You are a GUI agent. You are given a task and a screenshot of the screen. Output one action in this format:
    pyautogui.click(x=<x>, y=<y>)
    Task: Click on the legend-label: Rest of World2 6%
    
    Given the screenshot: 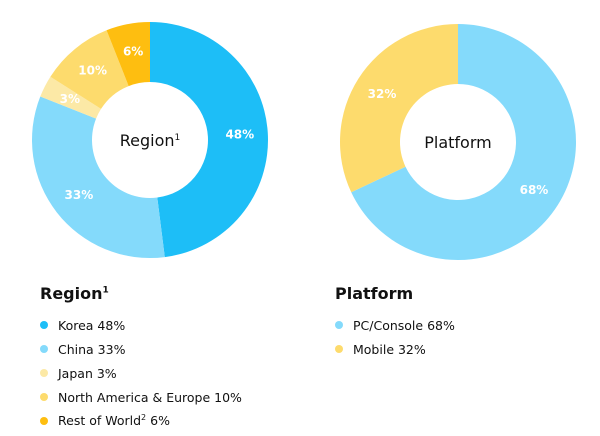 What is the action you would take?
    pyautogui.click(x=114, y=421)
    